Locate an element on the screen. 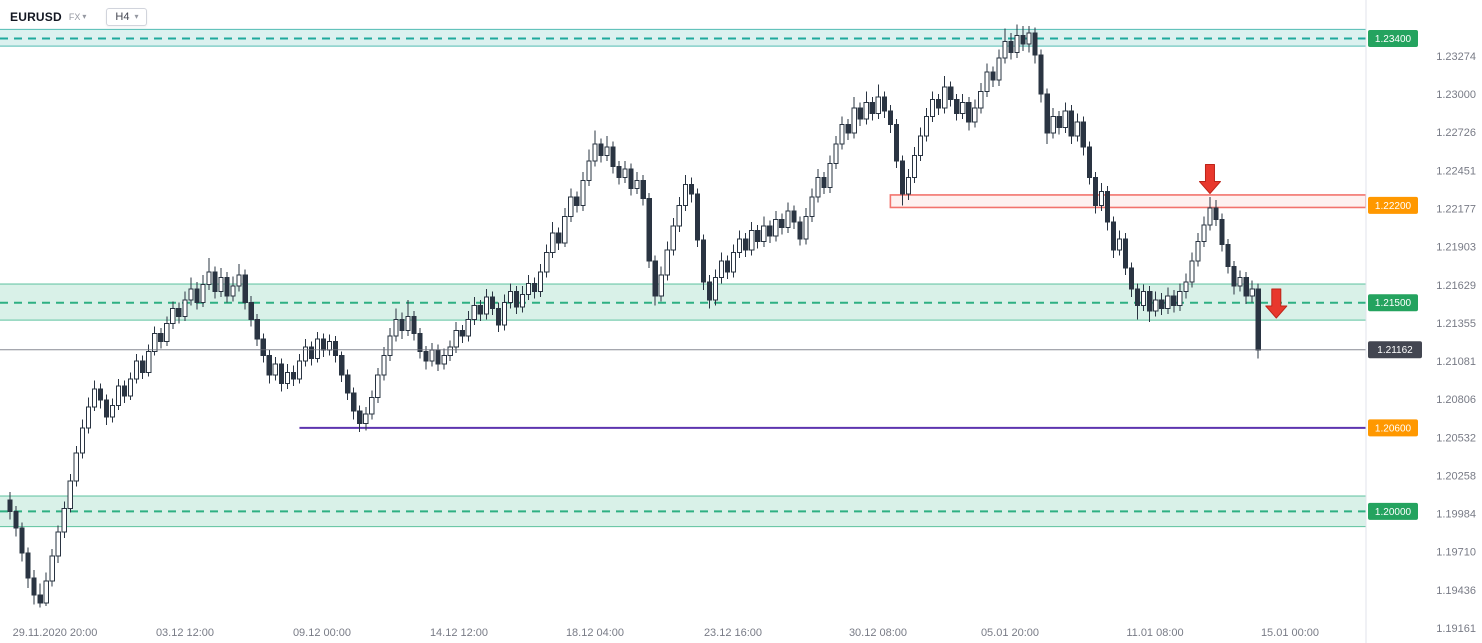  svg-text: 1.20000 is located at coordinates (1393, 512).